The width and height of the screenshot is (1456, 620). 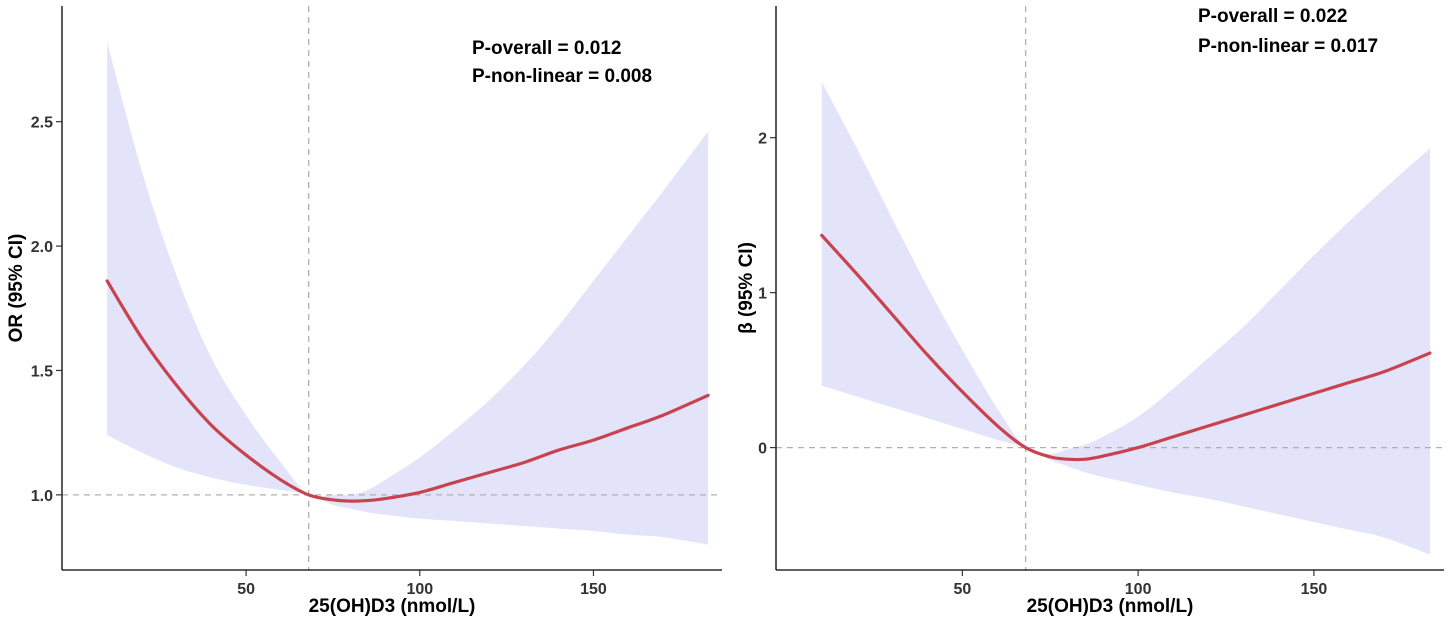 I want to click on y-tick-label: 2.0, so click(x=42, y=247).